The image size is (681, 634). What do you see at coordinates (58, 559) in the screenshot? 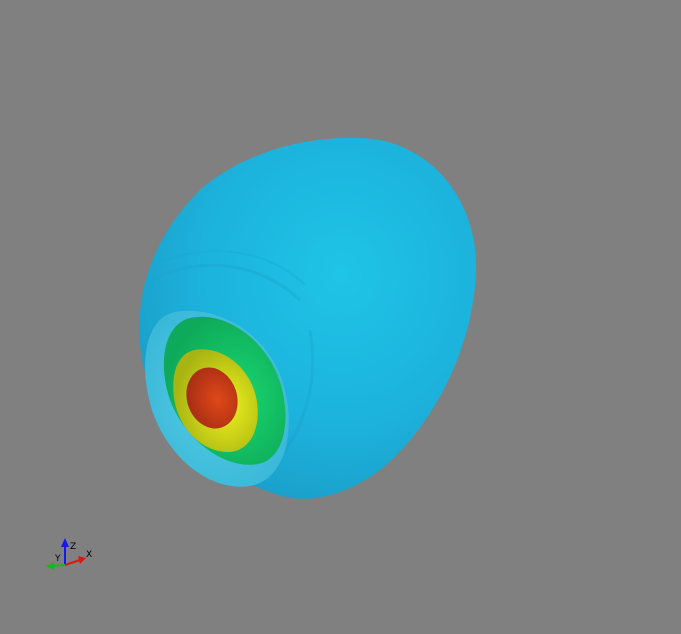
I see `axis-label-y: Y` at bounding box center [58, 559].